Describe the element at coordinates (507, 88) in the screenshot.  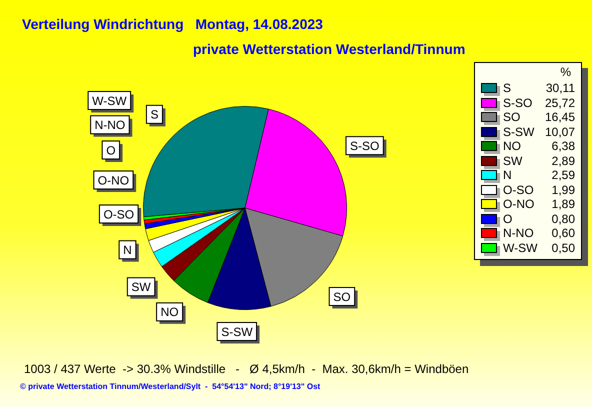
I see `legend-label: S` at that location.